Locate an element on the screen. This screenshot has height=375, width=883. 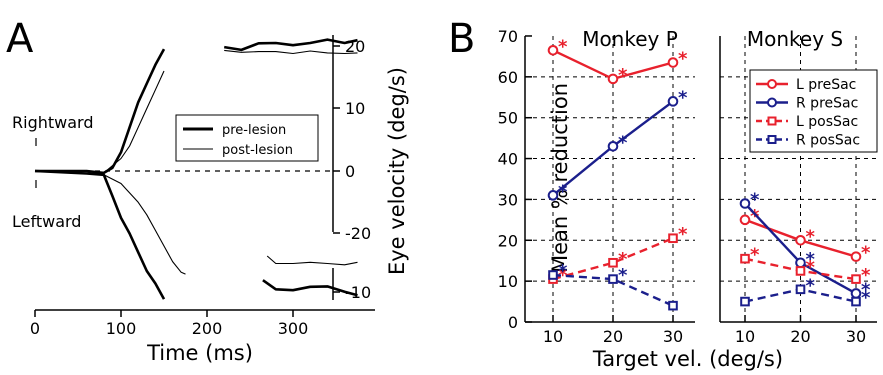
panel-b-label: B is located at coordinates (461, 39).